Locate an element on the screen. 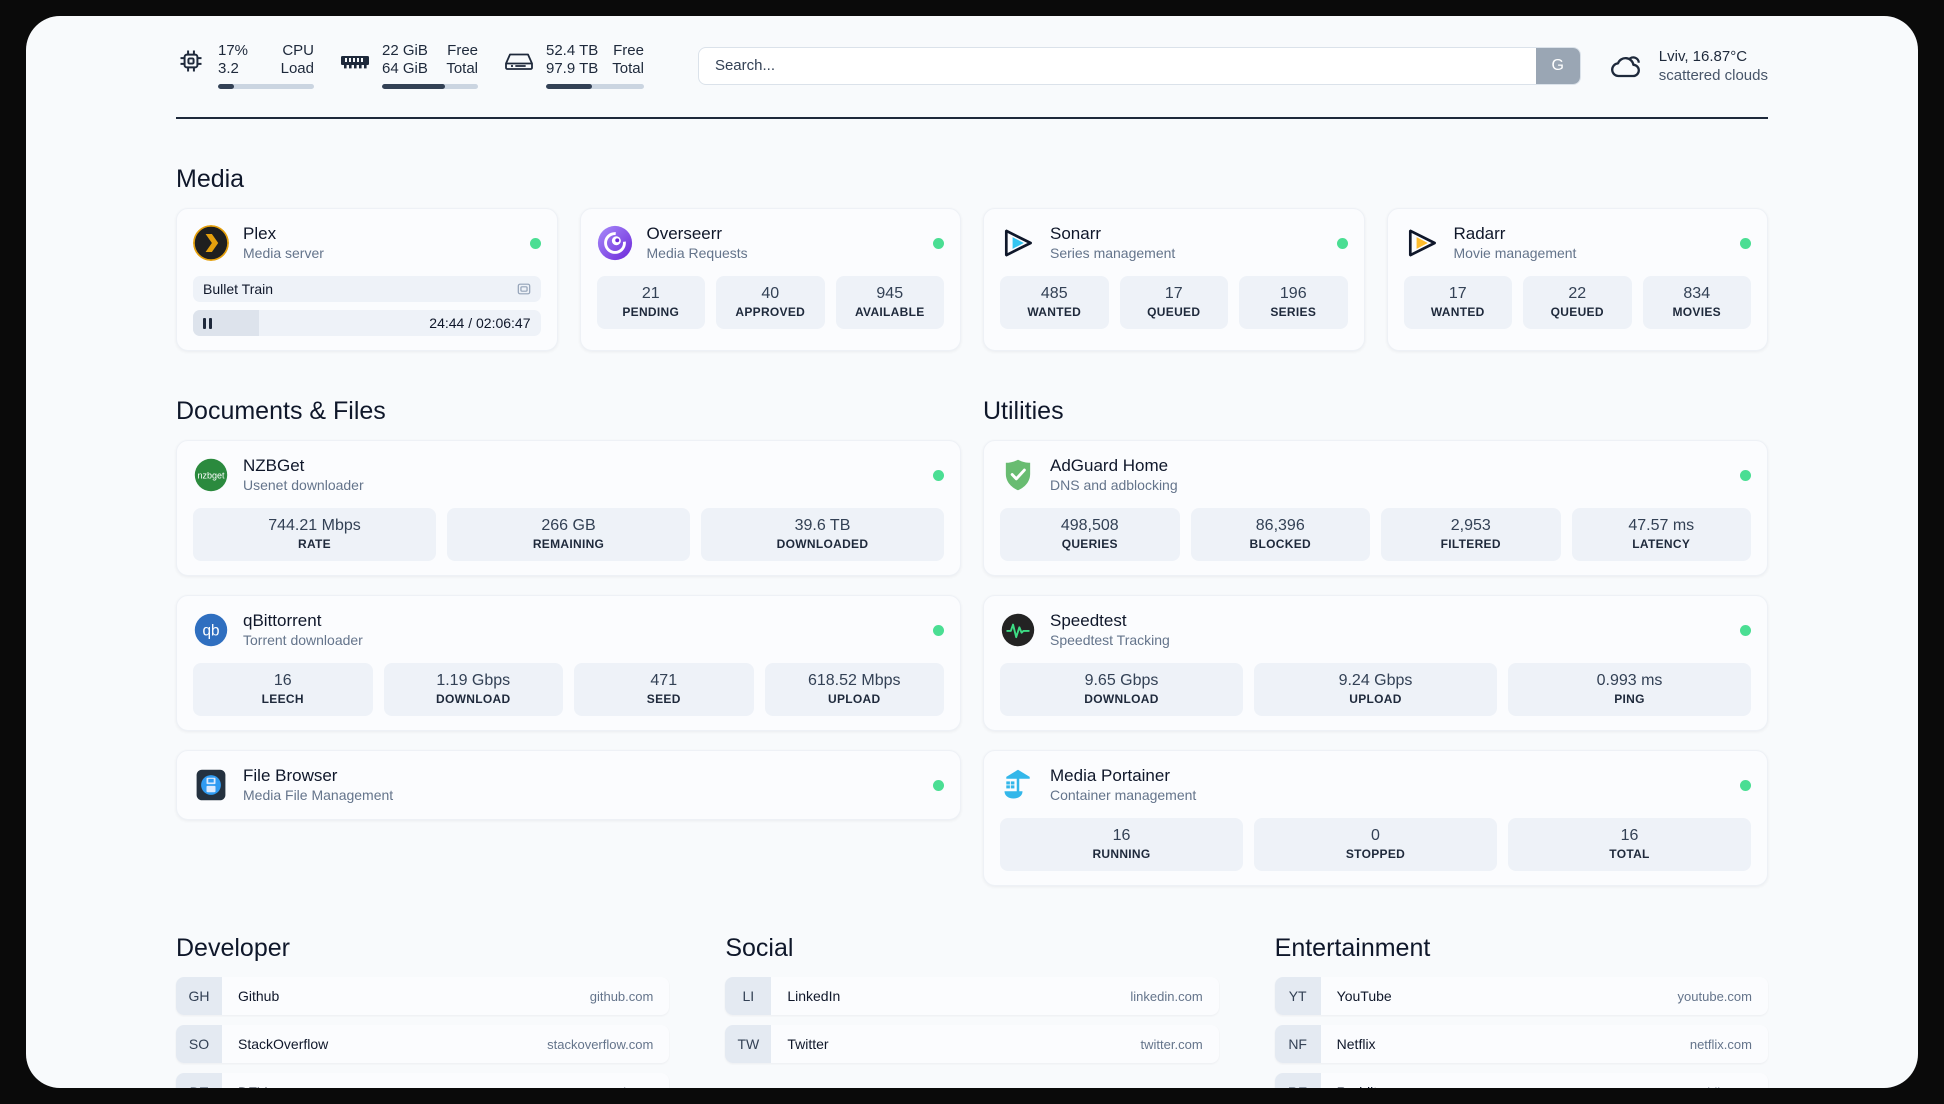 The height and width of the screenshot is (1104, 1944). bookmark-item: NF Netflix netflix.com is located at coordinates (1521, 1044).